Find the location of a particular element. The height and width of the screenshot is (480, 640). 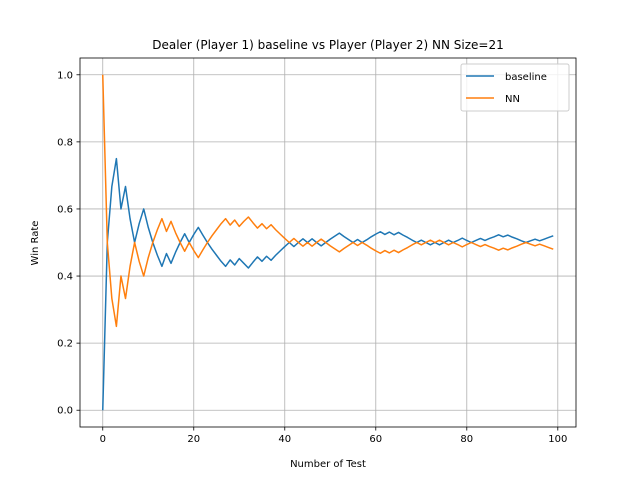

y-axis-title: Win Rate is located at coordinates (35, 243).